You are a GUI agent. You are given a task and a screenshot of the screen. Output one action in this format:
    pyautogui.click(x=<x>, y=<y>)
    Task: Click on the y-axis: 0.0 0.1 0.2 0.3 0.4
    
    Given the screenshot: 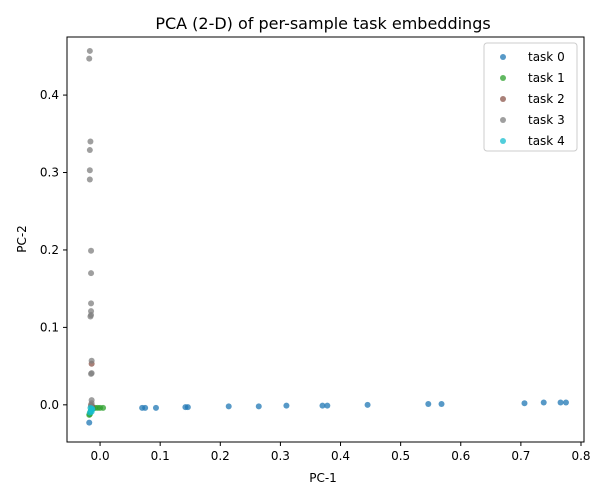 What is the action you would take?
    pyautogui.click(x=53, y=250)
    